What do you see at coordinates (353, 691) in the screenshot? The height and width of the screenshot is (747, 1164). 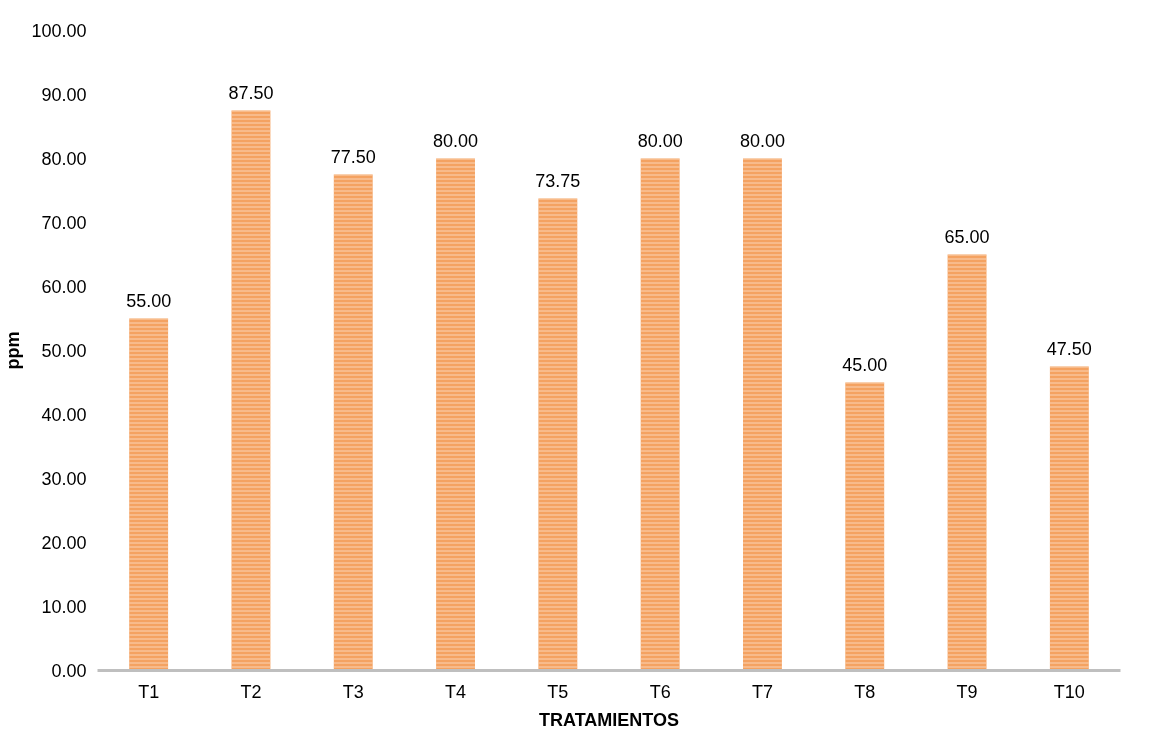 I see `x-tick-label: T3` at bounding box center [353, 691].